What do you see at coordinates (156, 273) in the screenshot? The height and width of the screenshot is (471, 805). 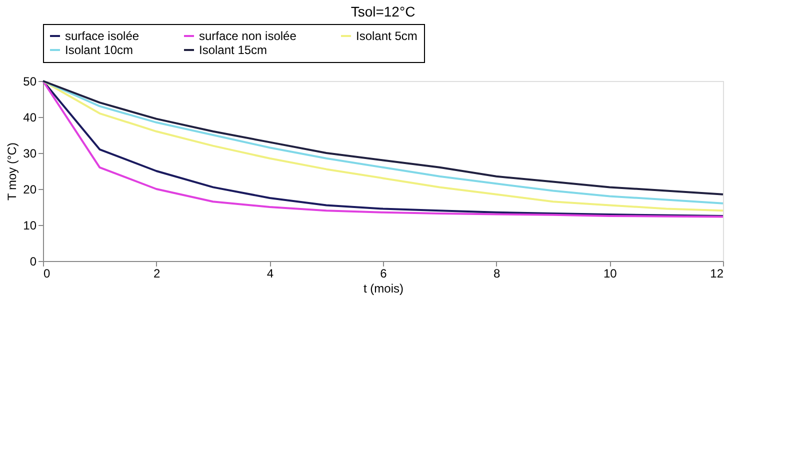 I see `x-tick-label: 2` at bounding box center [156, 273].